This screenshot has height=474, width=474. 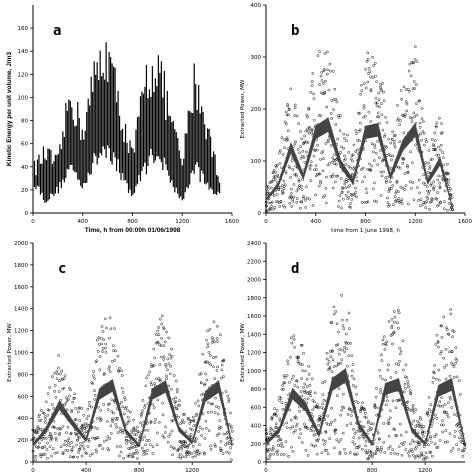 What do you see at coordinates (83, 222) in the screenshot?
I see `x-tick-label: 400` at bounding box center [83, 222].